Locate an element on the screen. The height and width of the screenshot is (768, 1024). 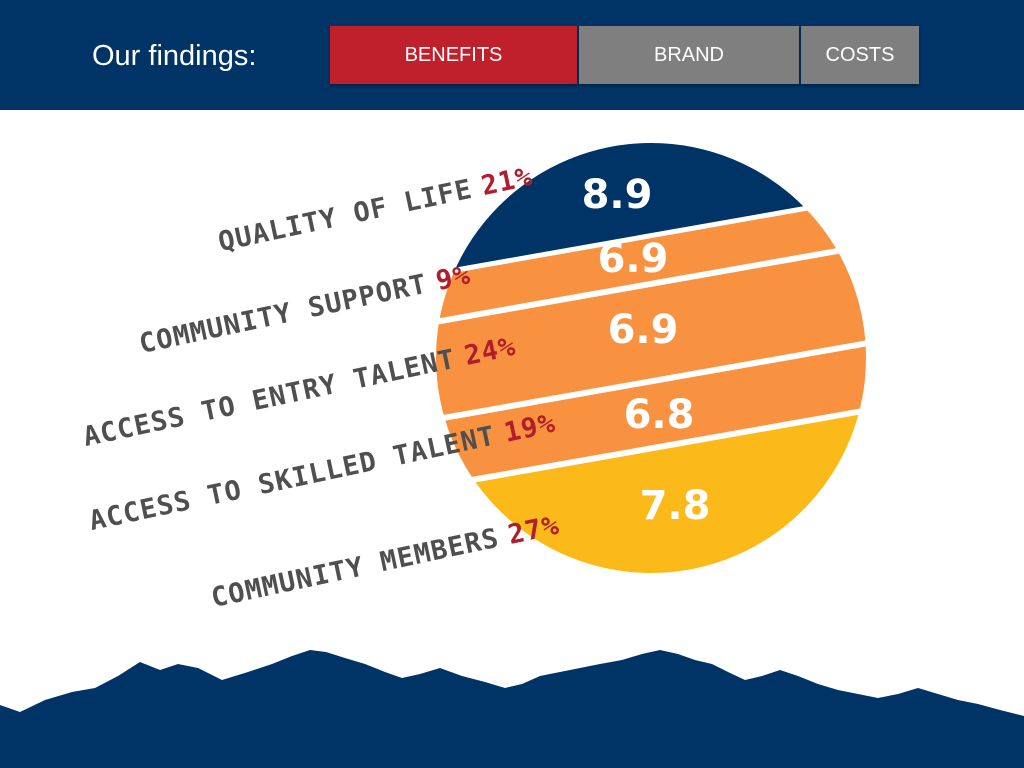
score-entry-talent: 6.9 is located at coordinates (643, 330).